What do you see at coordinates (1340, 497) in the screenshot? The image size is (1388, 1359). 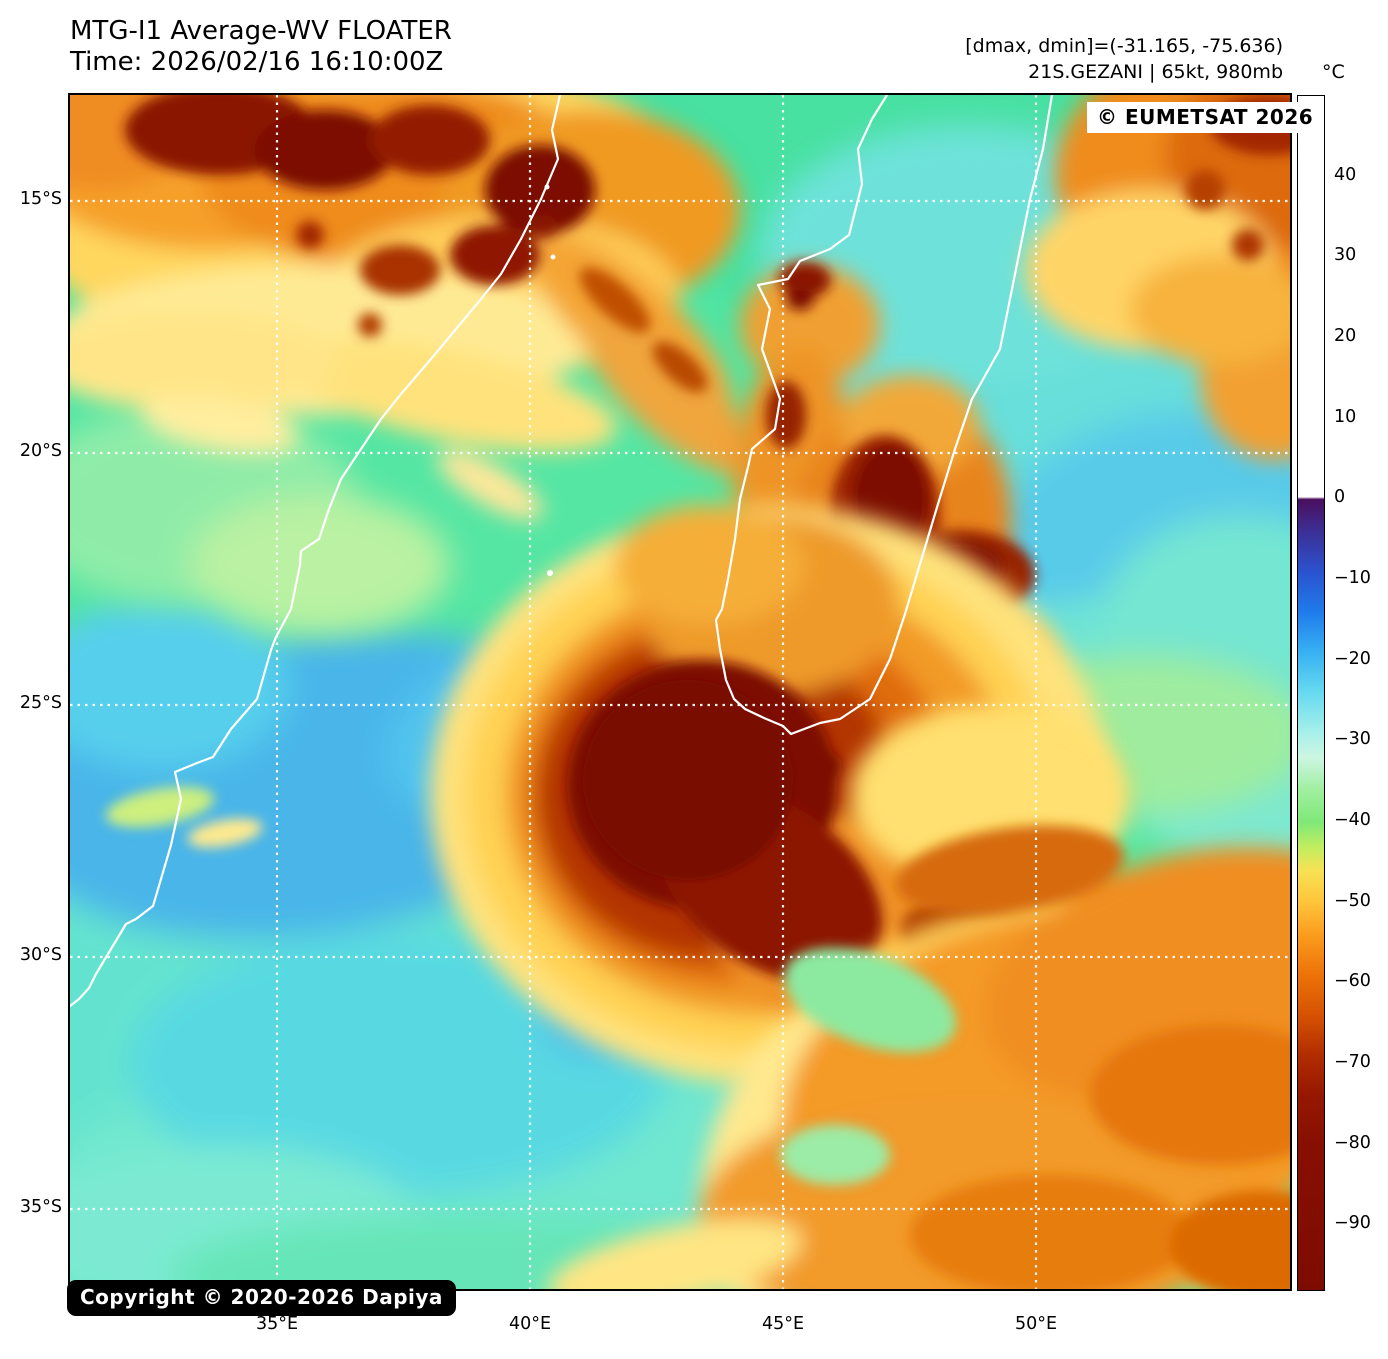 I see `colorbar-tick-label: 0` at bounding box center [1340, 497].